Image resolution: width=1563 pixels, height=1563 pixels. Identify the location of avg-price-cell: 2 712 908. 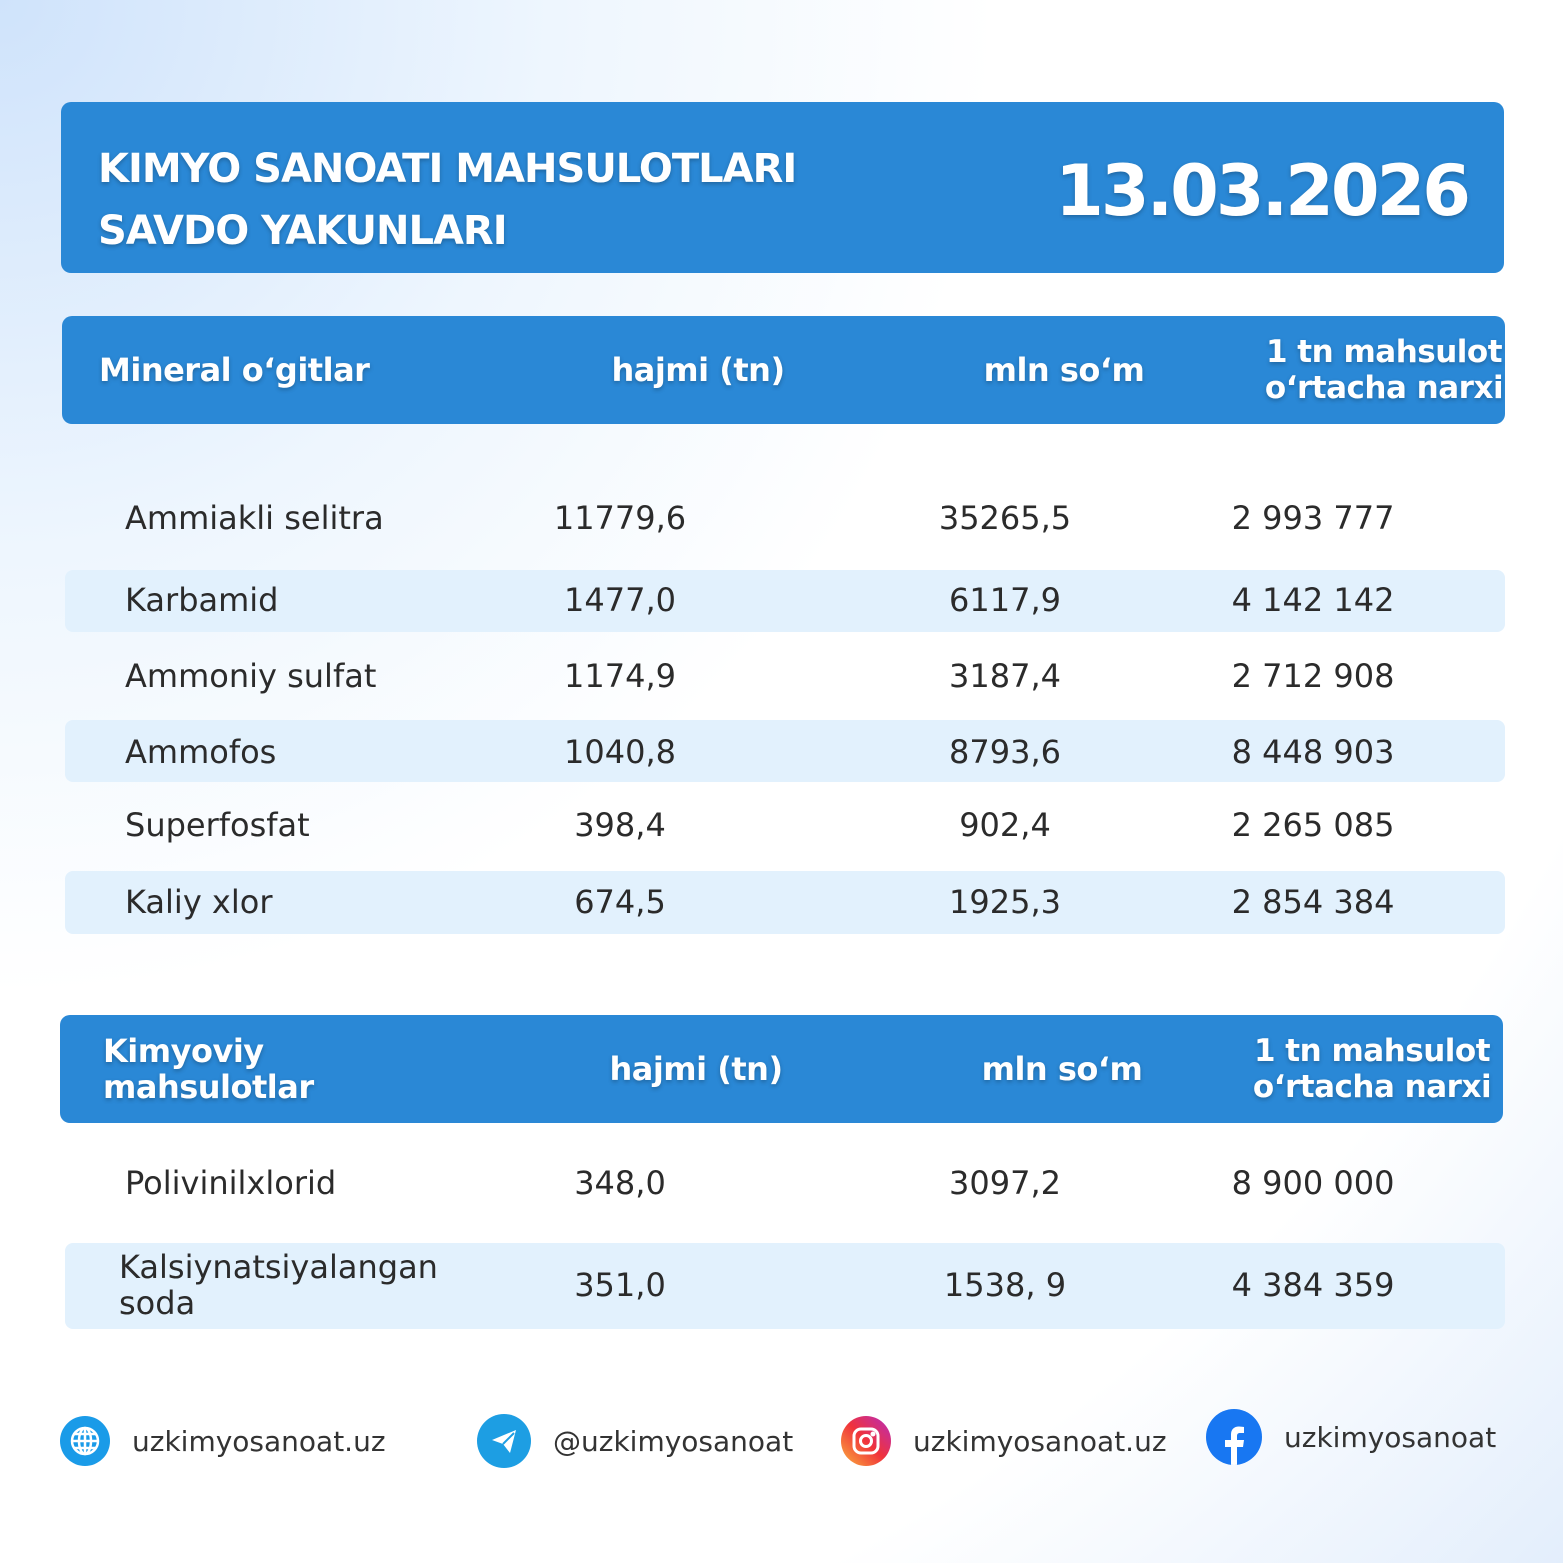
(1313, 676).